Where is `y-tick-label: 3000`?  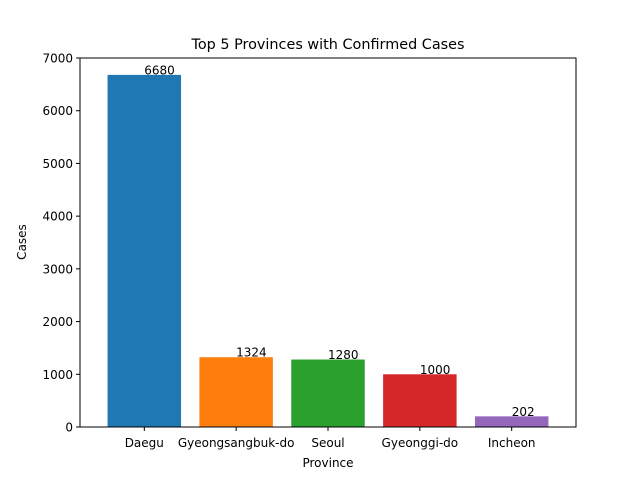
y-tick-label: 3000 is located at coordinates (57, 269).